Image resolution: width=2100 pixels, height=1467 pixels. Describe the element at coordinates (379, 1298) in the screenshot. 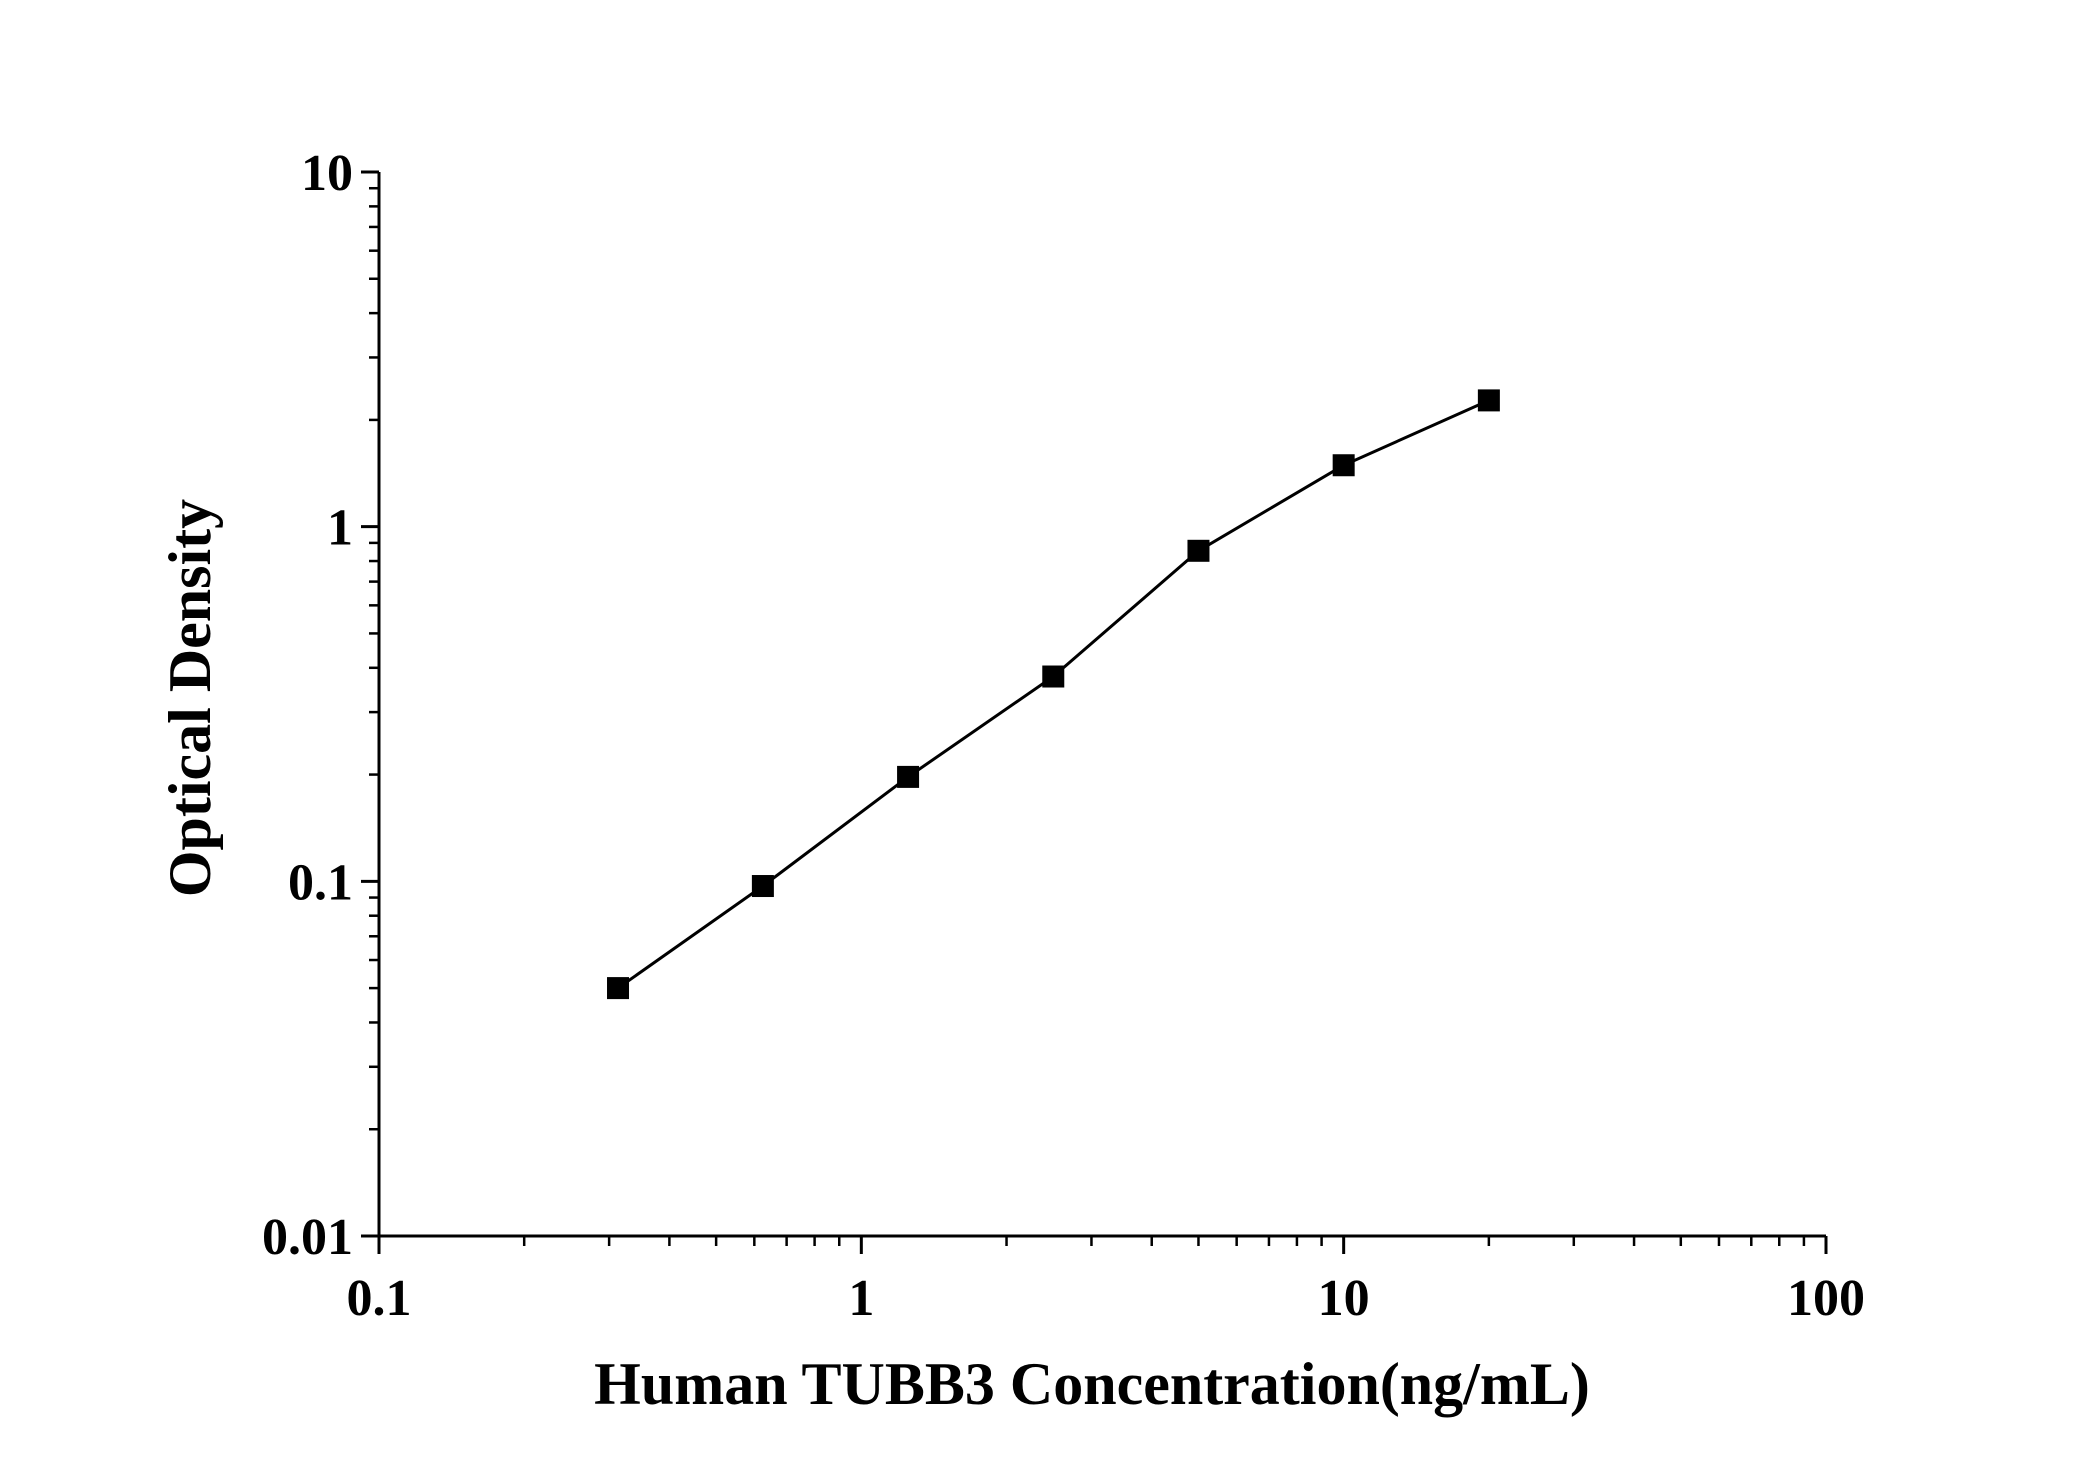

I see `x-tick-label: 0.1` at that location.